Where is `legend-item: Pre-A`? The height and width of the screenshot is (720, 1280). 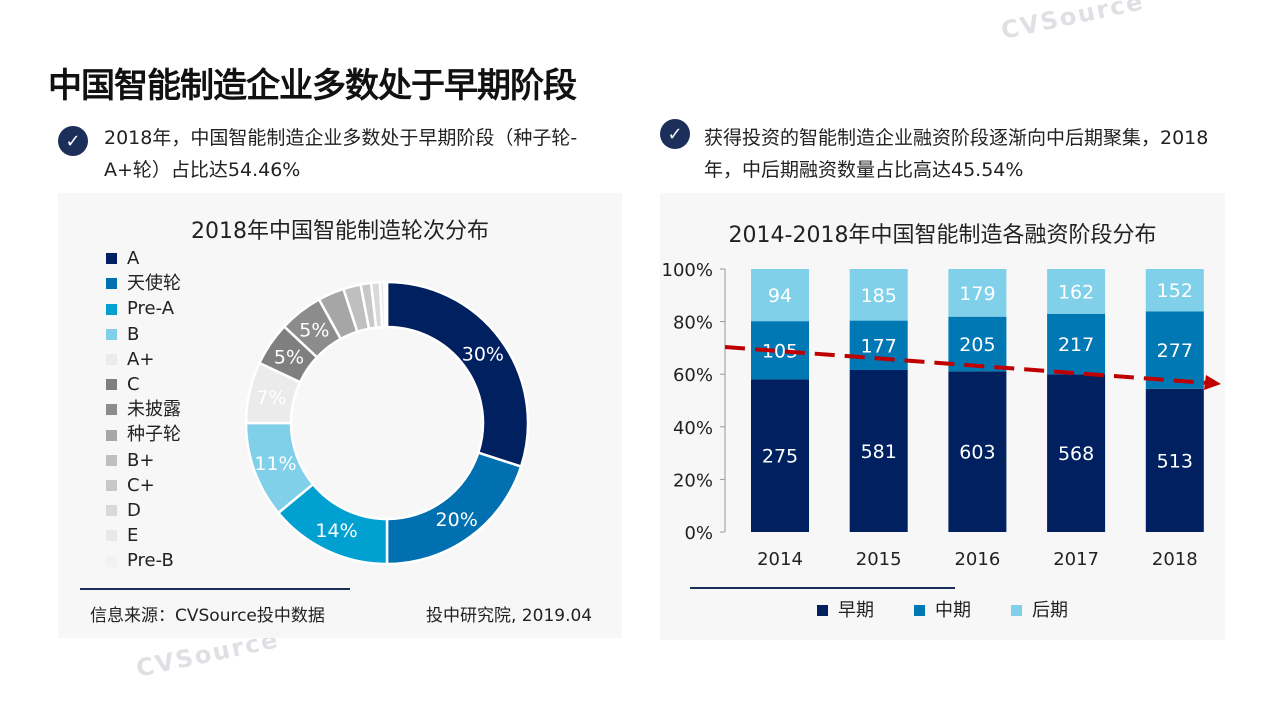
legend-item: Pre-A is located at coordinates (143, 308).